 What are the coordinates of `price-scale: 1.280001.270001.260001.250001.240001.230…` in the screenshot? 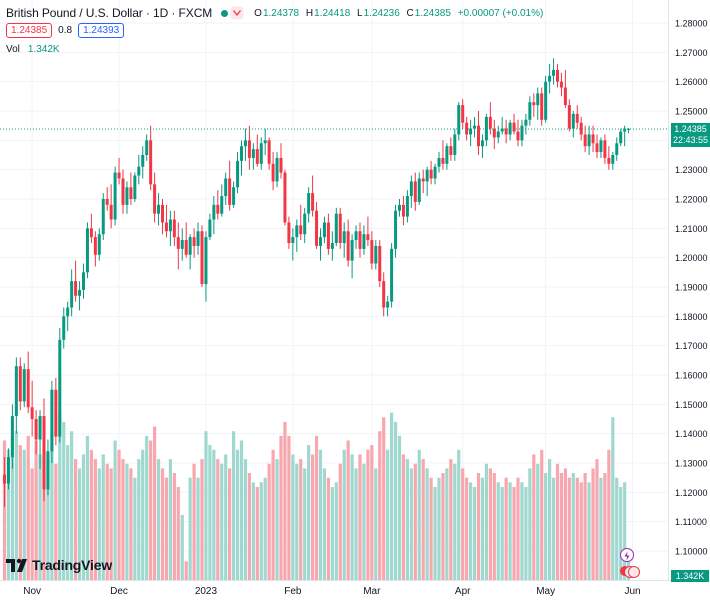 It's located at (691, 288).